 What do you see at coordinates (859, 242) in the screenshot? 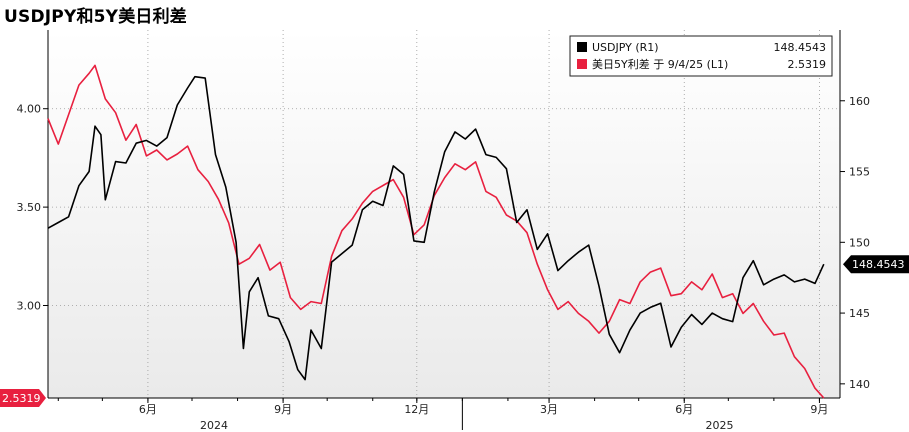
I see `right-tick-label: 150` at bounding box center [859, 242].